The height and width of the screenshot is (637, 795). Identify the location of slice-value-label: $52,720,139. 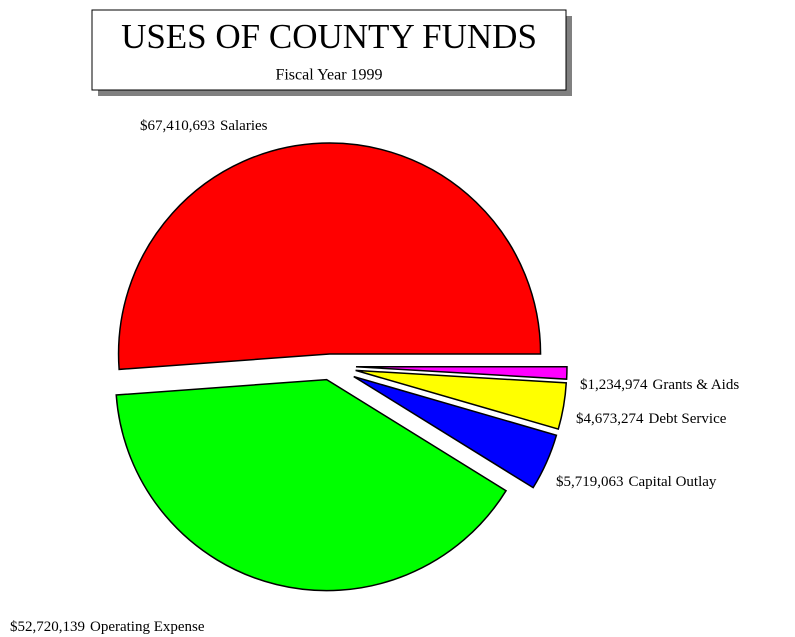
(47, 627).